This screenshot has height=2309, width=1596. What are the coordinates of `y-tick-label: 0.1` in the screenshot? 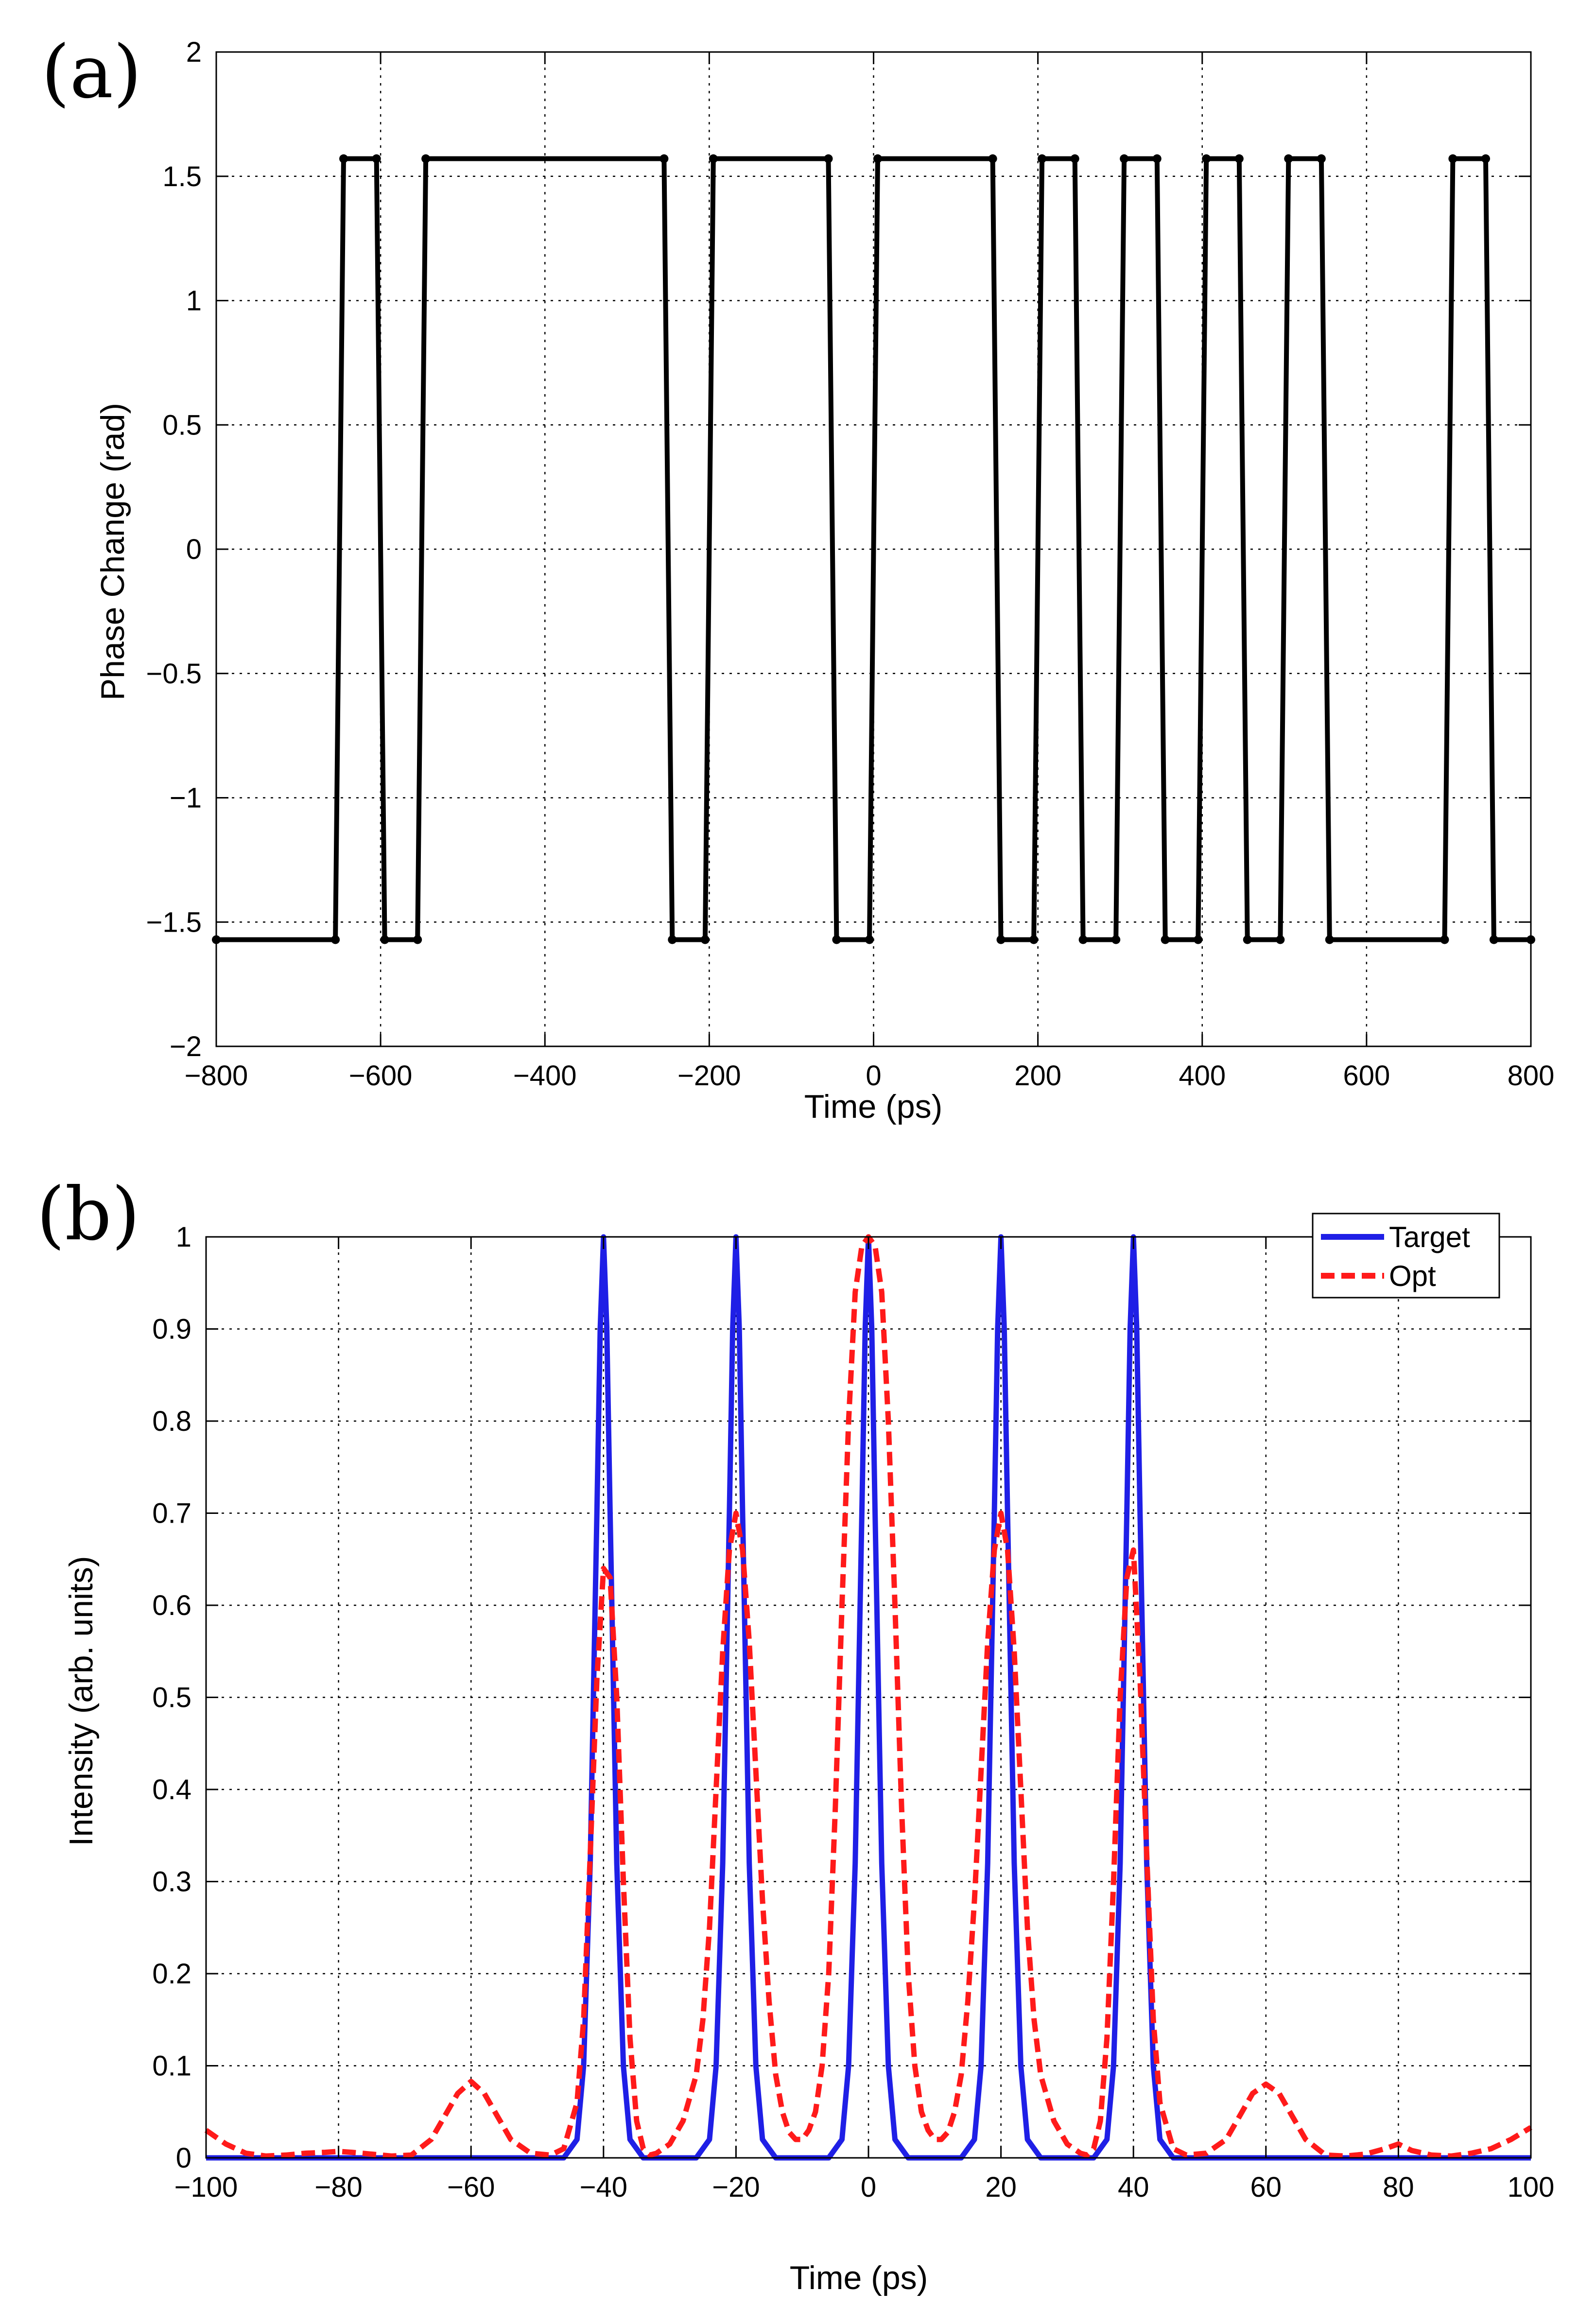 It's located at (171, 2066).